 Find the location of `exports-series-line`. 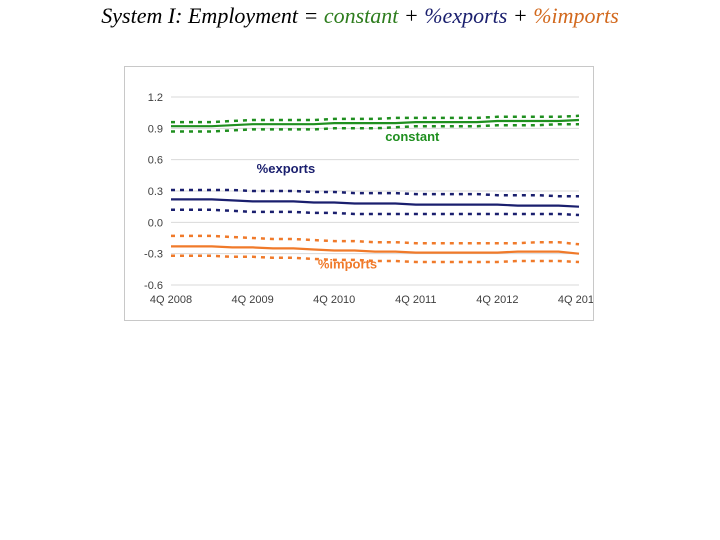

exports-series-line is located at coordinates (375, 203).